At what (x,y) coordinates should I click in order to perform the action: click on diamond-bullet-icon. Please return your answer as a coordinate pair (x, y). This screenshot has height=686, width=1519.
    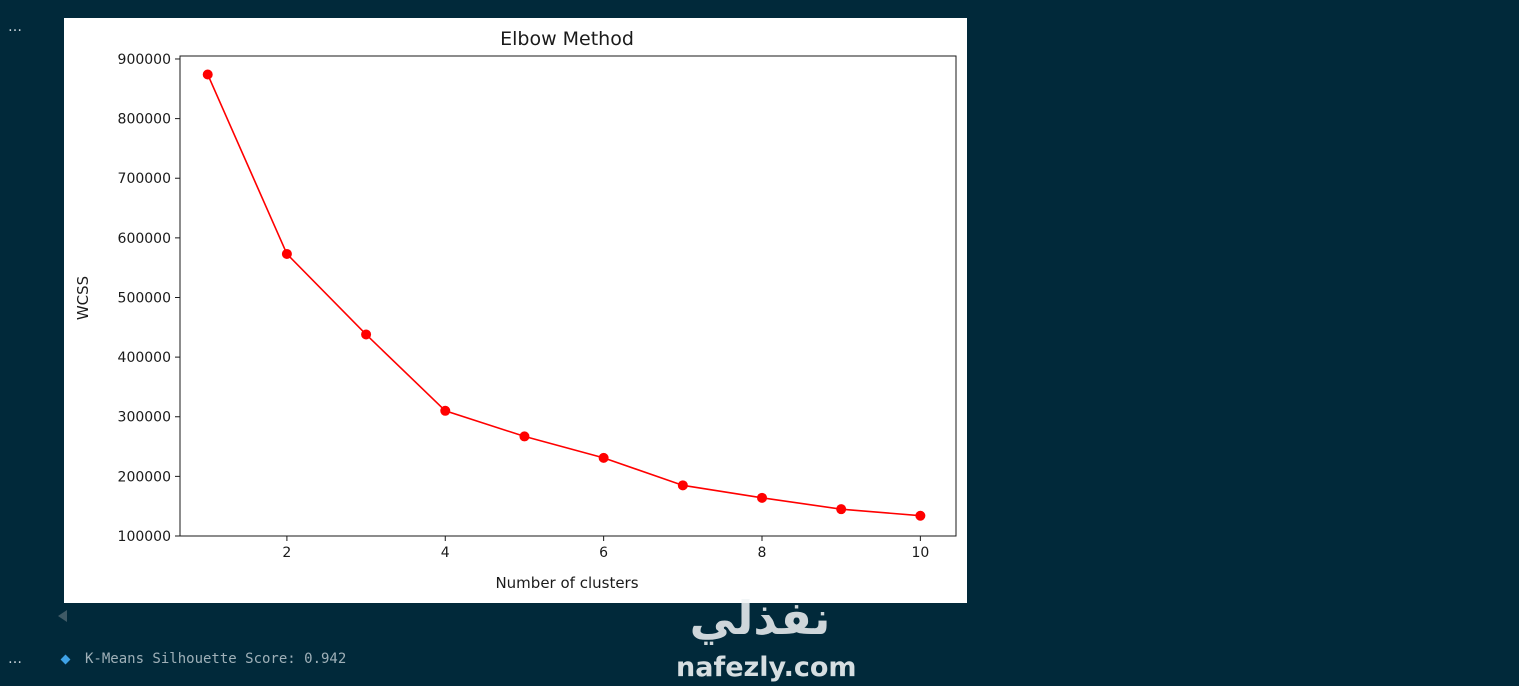
    Looking at the image, I should click on (65, 659).